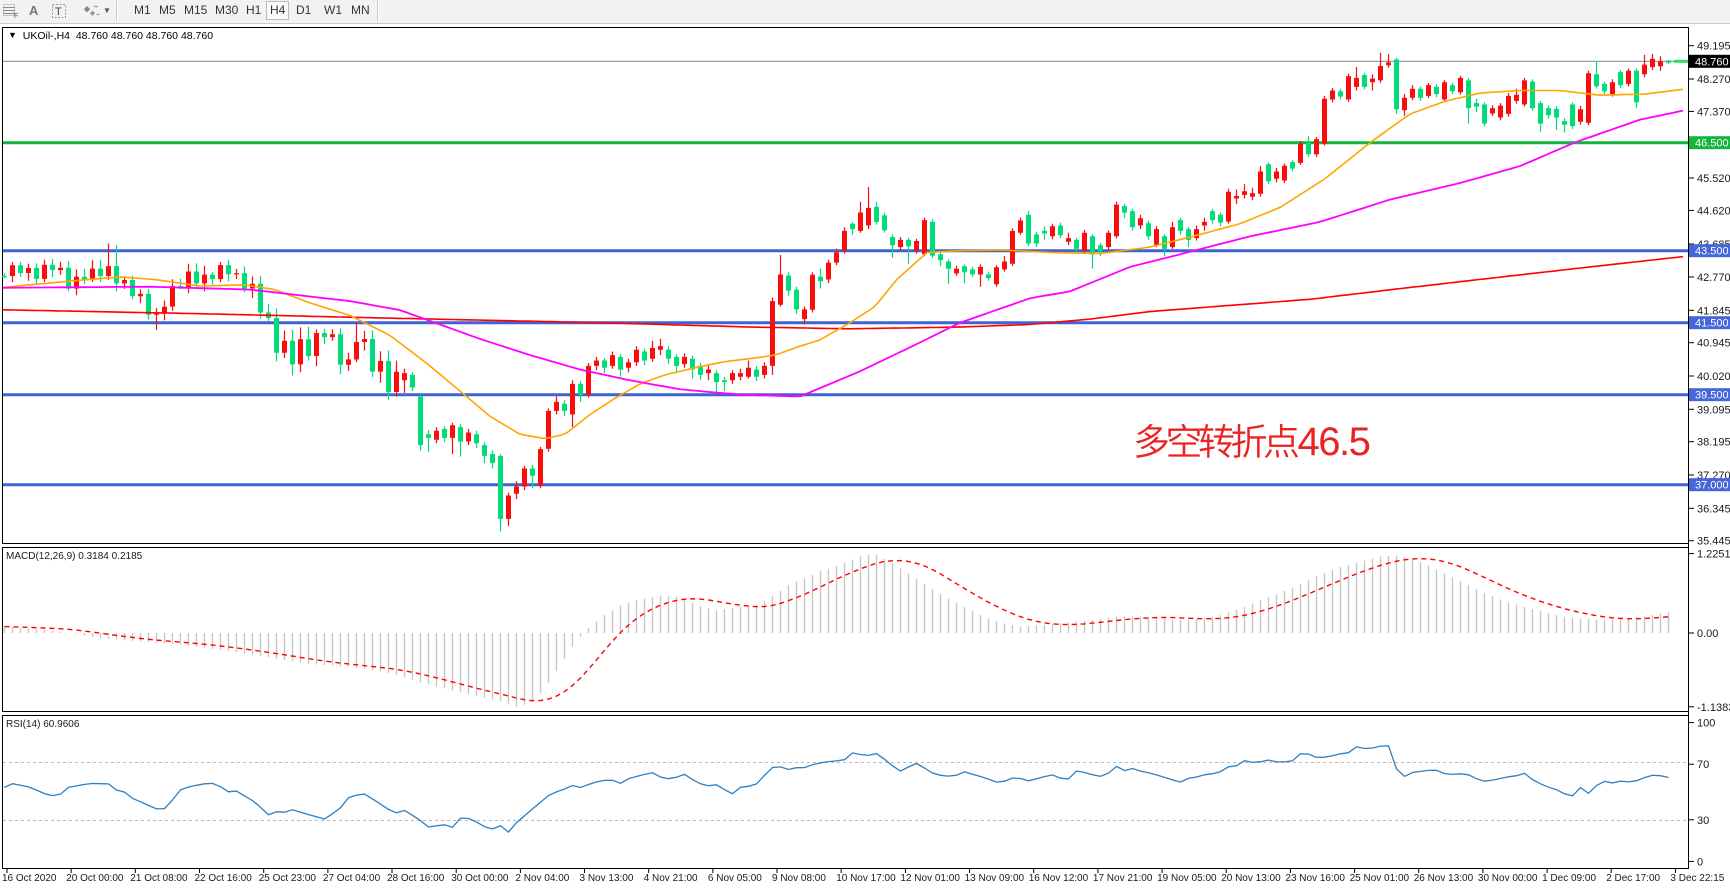  What do you see at coordinates (866, 878) in the screenshot?
I see `svg-text: 10 Nov 17:00` at bounding box center [866, 878].